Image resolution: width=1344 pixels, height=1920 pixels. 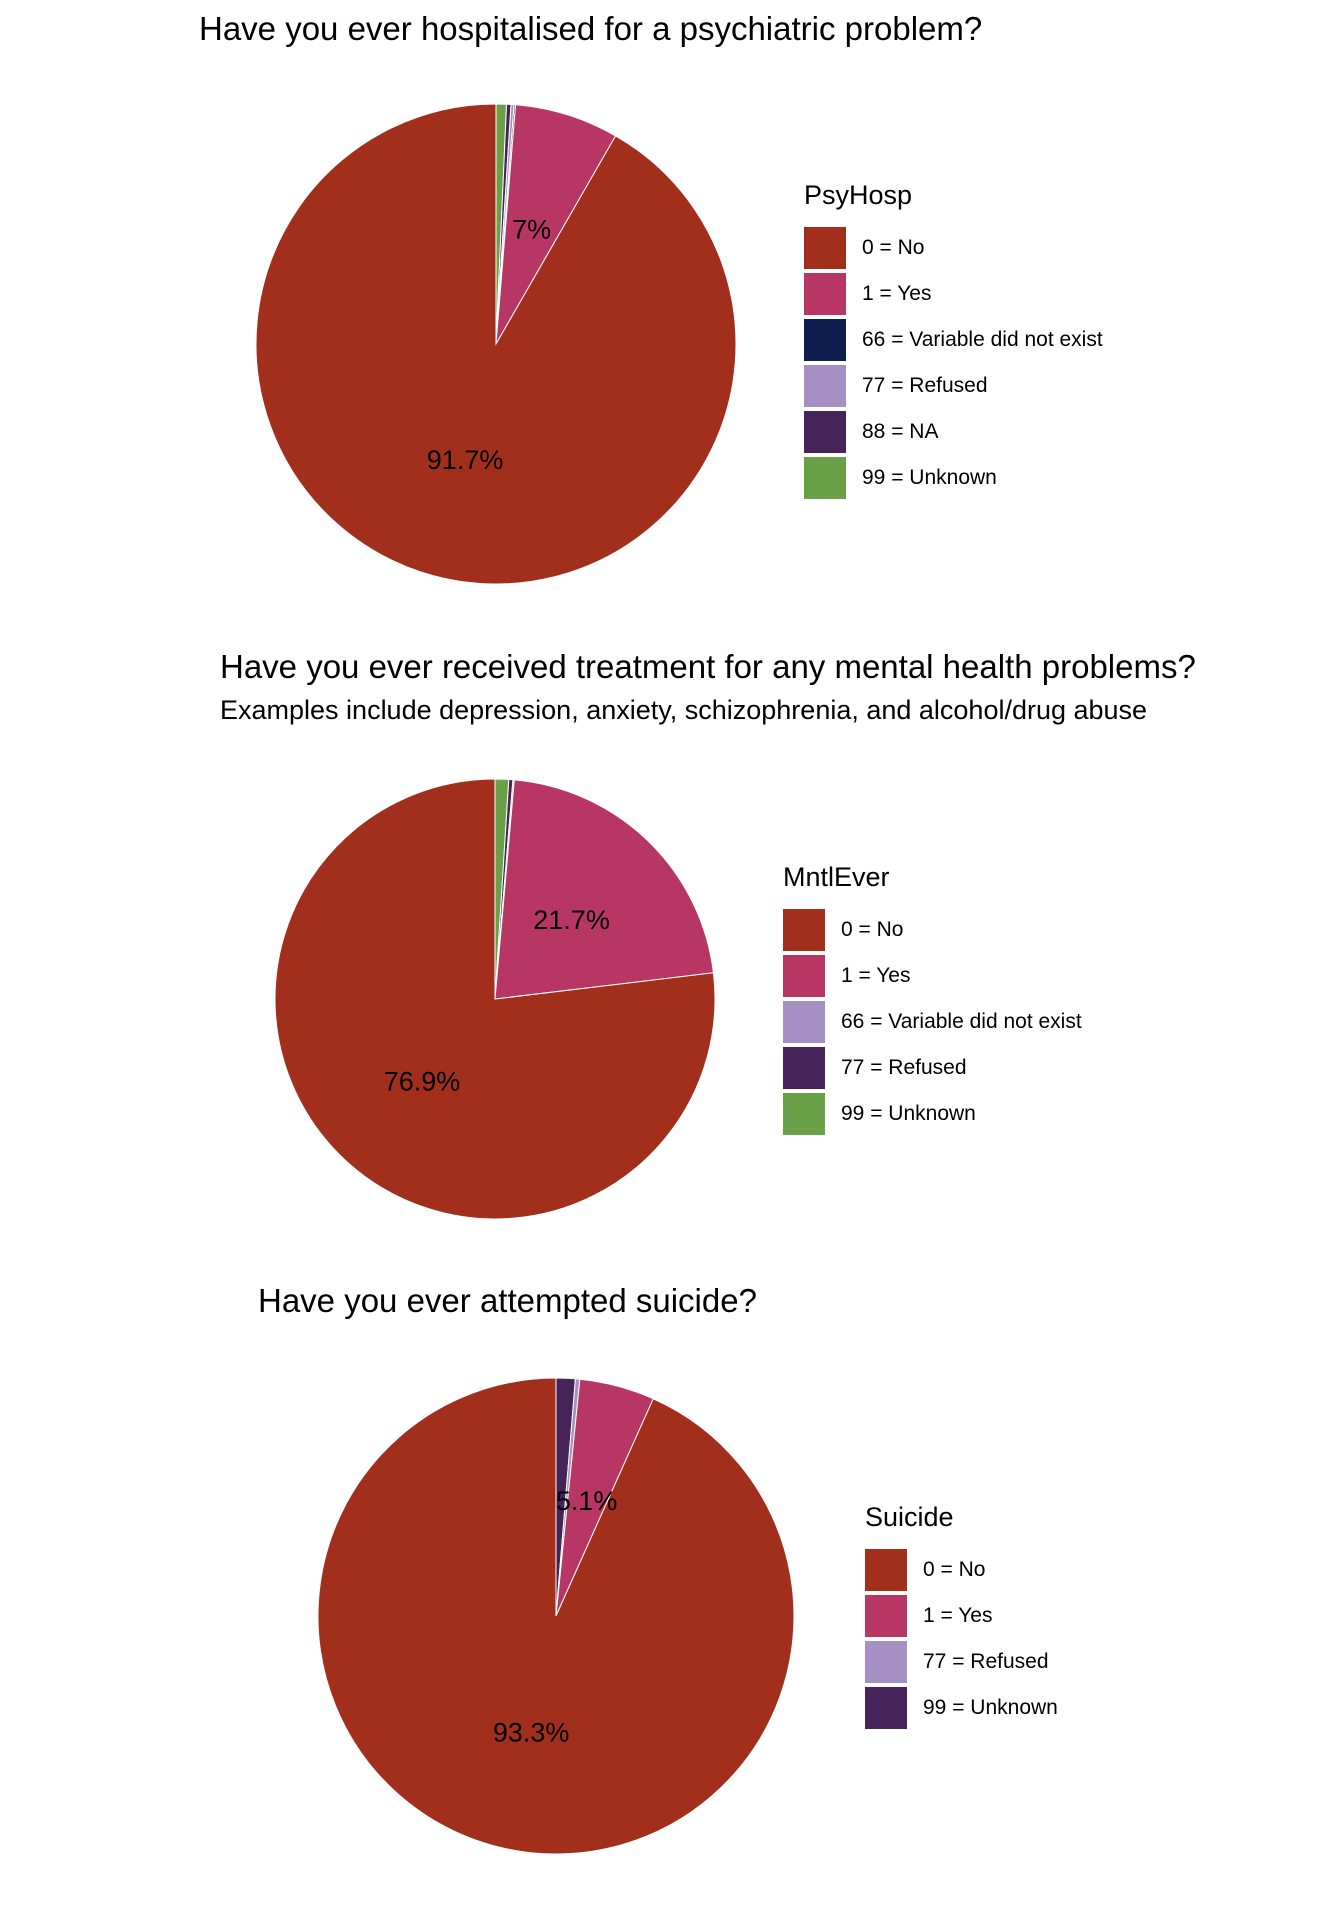 I want to click on chart-title: Have you ever attempted suicide?, so click(x=507, y=1300).